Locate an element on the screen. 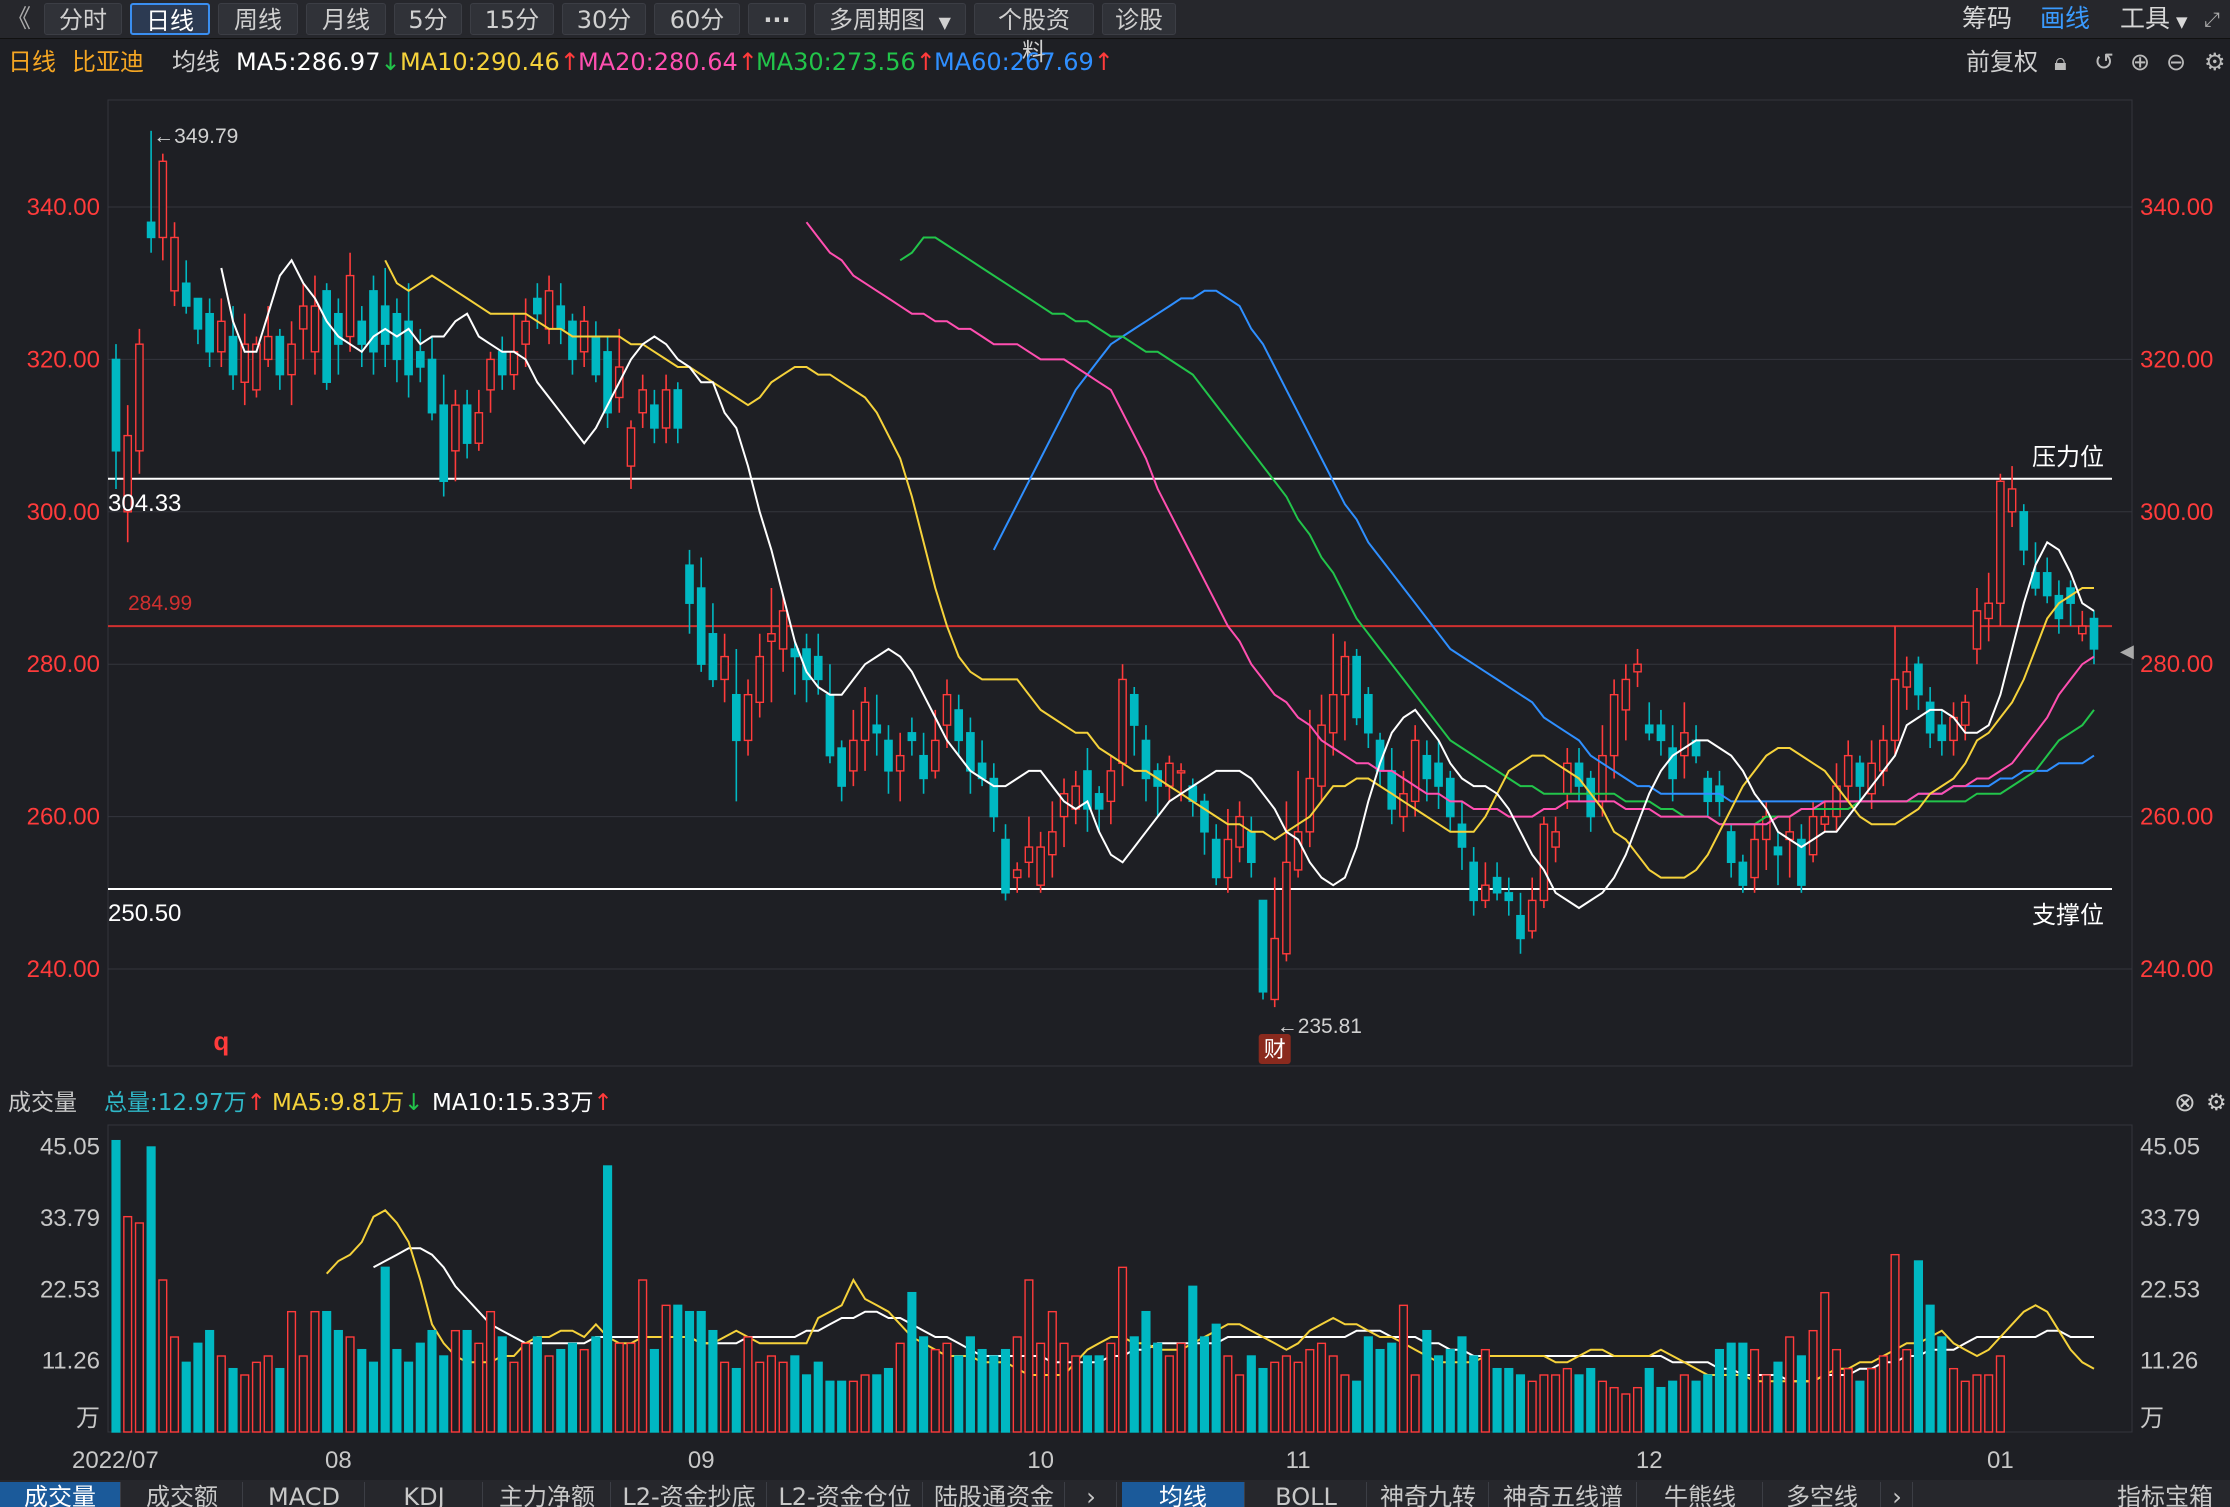 The height and width of the screenshot is (1507, 2230). tab-indicator-box: 指标宝箱 is located at coordinates (2165, 1495).